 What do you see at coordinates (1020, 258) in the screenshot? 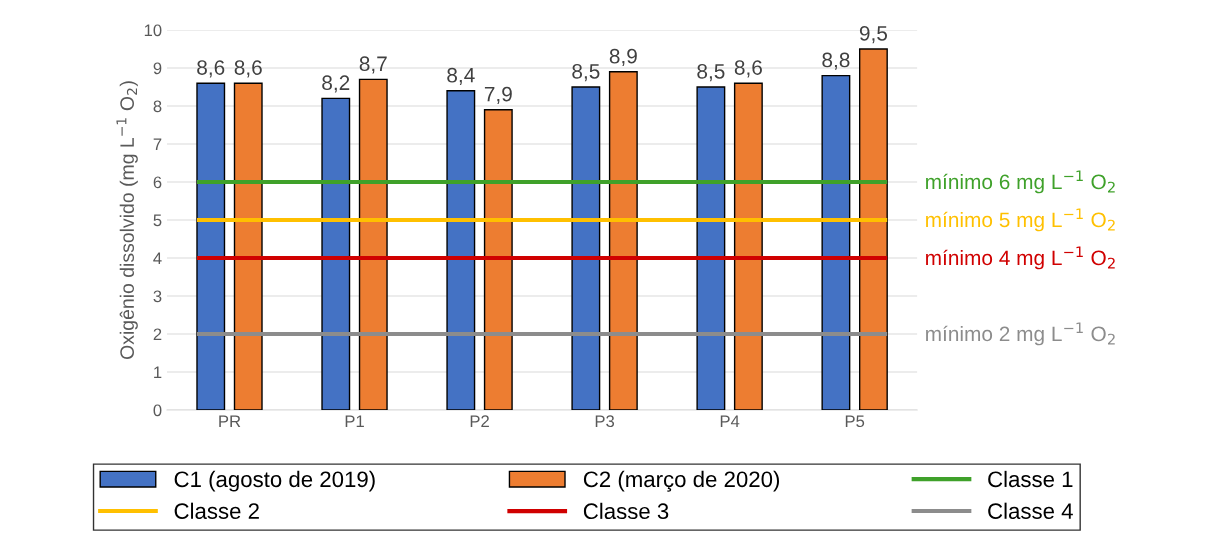
I see `text: mínimo 4 mg L$^{−1}$ O$_{2}$` at bounding box center [1020, 258].